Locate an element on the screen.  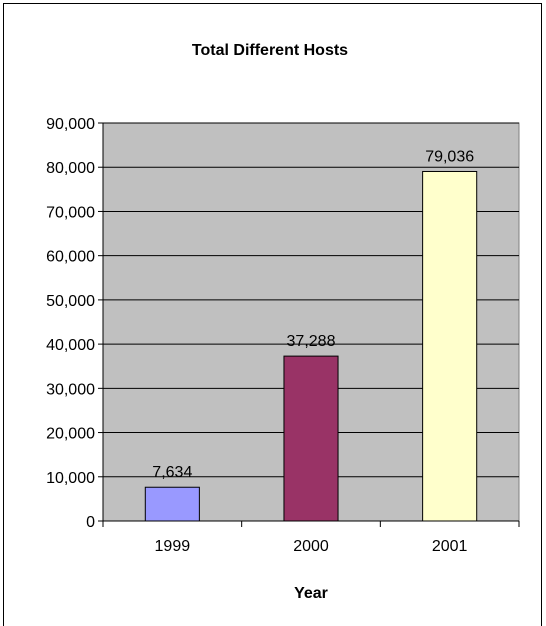
y-tick-label: 40,000 is located at coordinates (70, 345).